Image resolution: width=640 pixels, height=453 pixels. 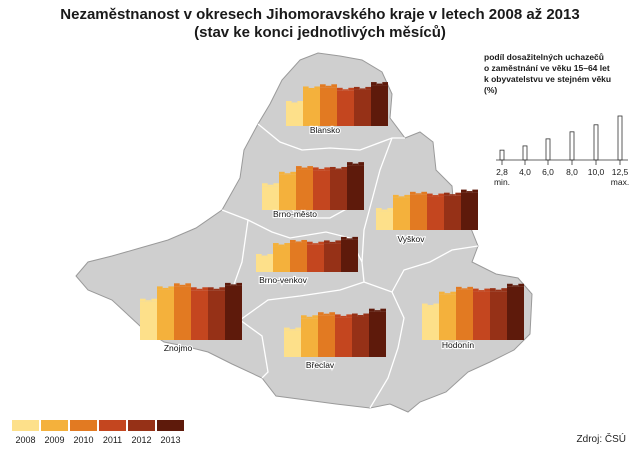 What do you see at coordinates (325, 130) in the screenshot?
I see `district-label: Blansko` at bounding box center [325, 130].